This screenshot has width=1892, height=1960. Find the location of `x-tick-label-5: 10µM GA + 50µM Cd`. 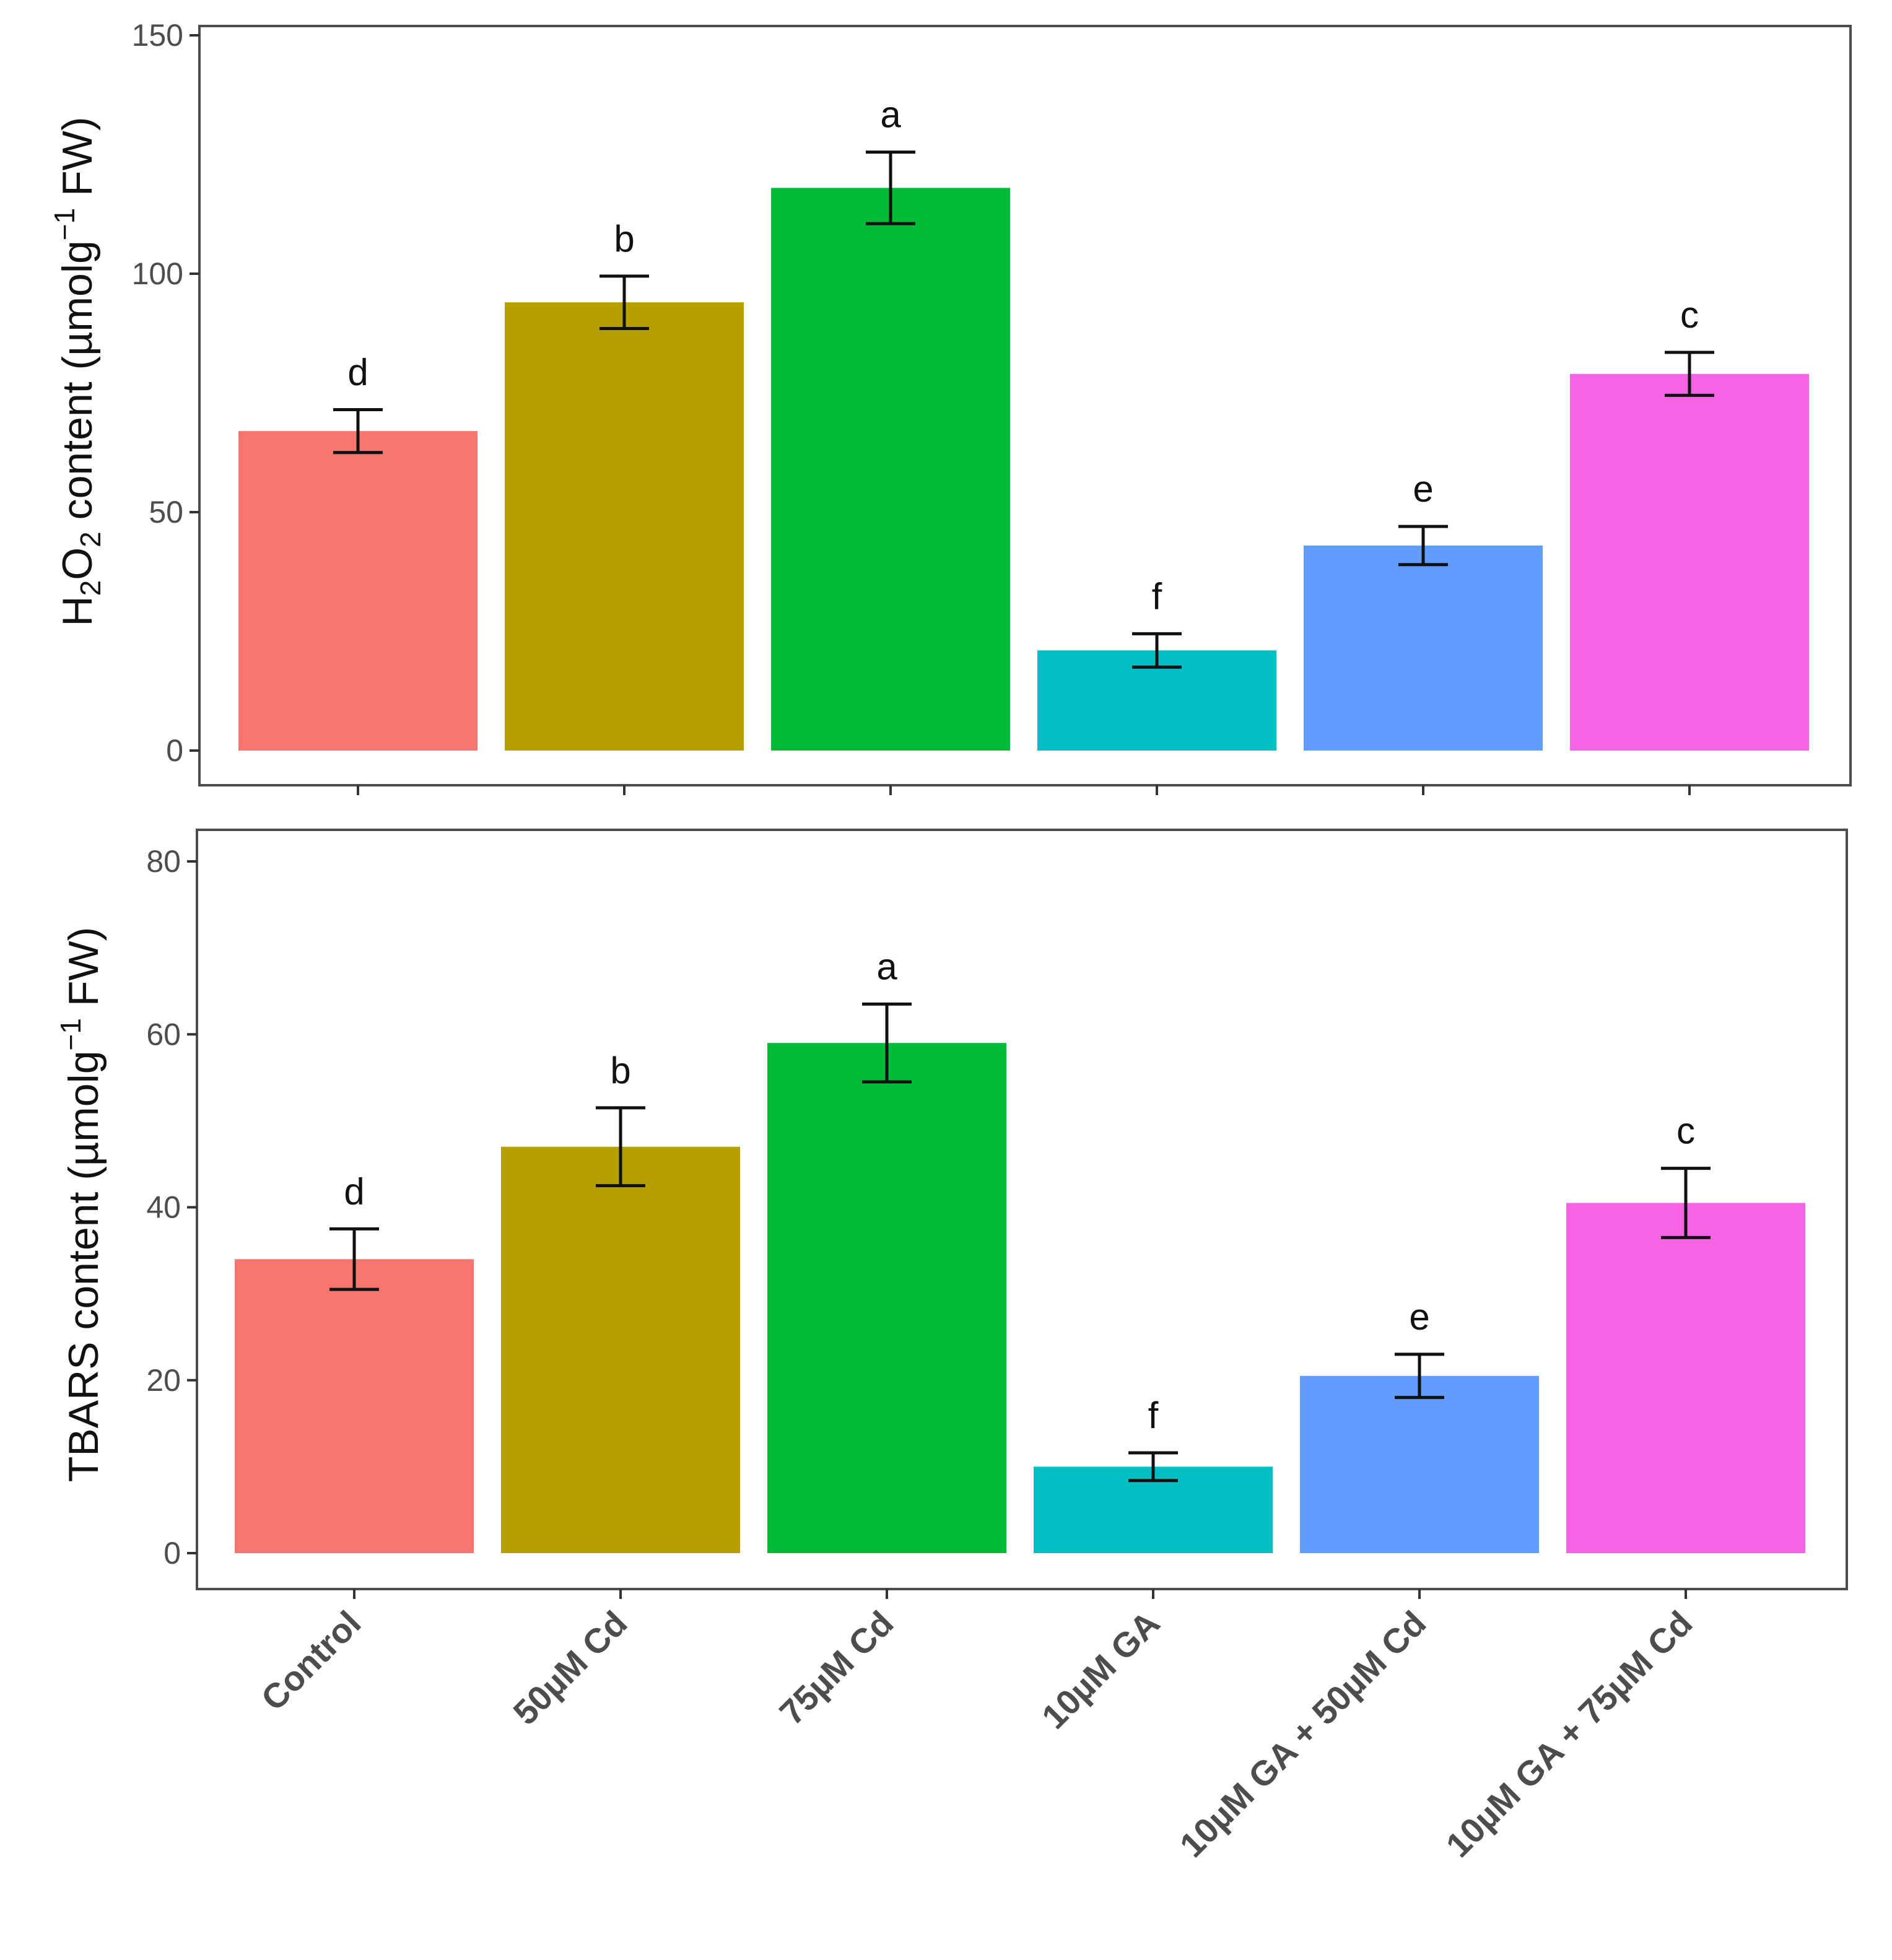

x-tick-label-5: 10µM GA + 50µM Cd is located at coordinates (1302, 1734).